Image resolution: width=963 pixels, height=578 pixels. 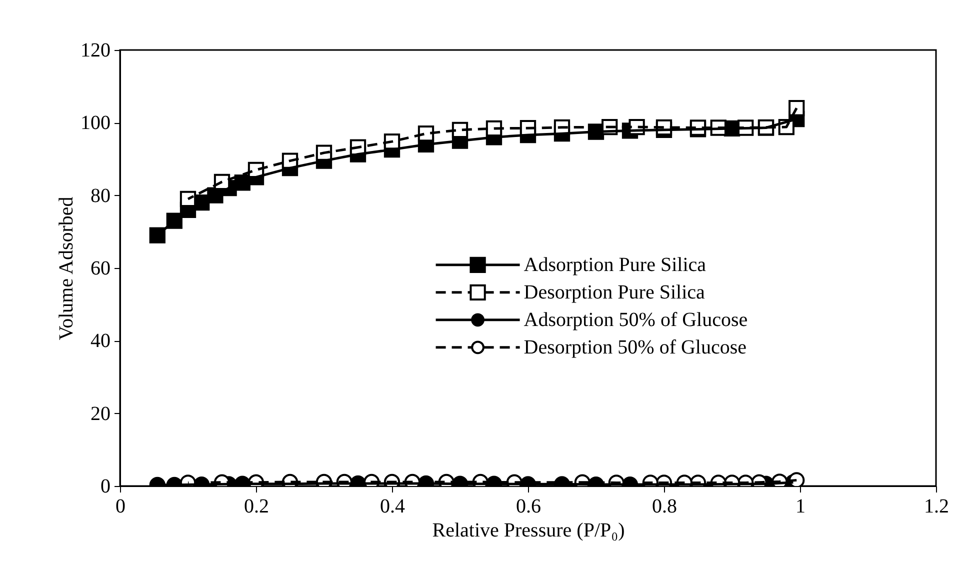 I want to click on y-tick-label: 20, so click(x=100, y=413).